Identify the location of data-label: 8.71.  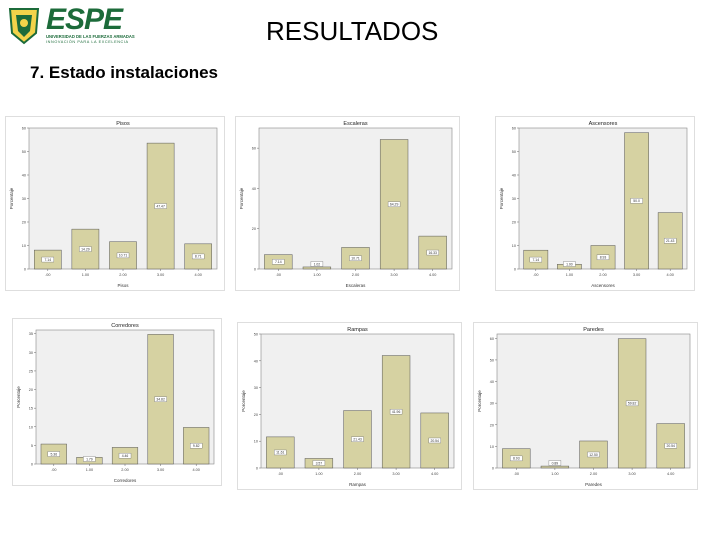
(198, 257).